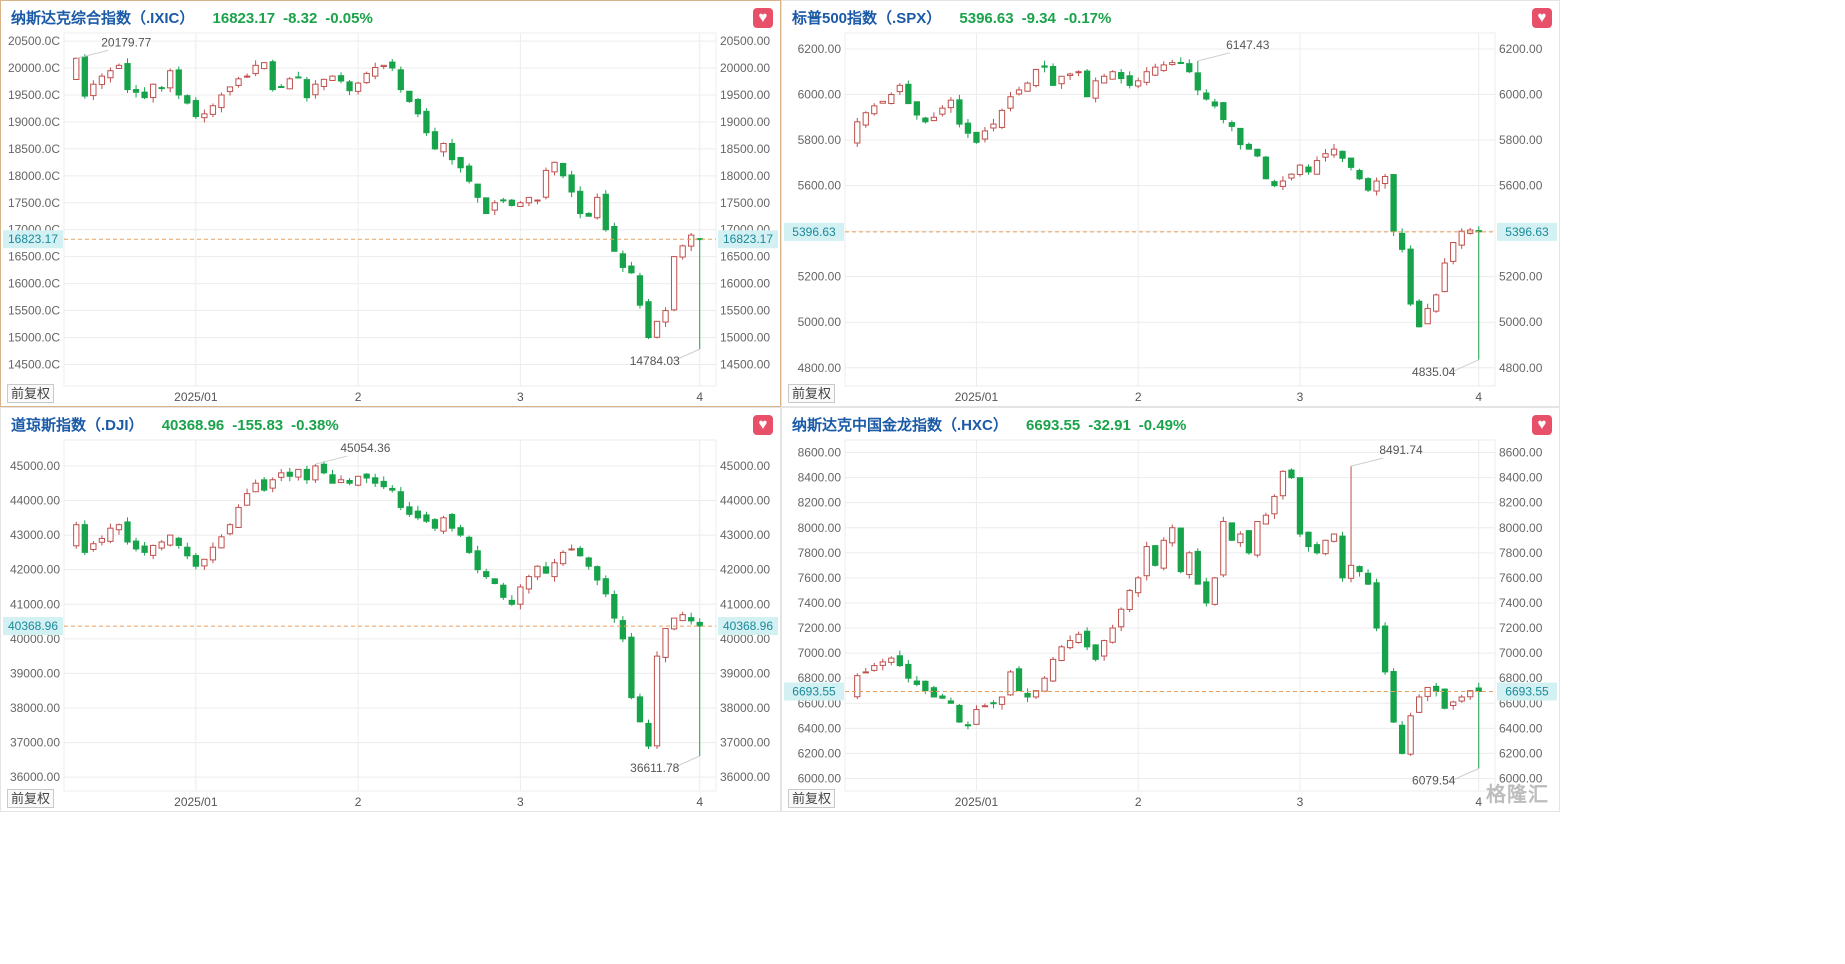 The width and height of the screenshot is (1845, 964). Describe the element at coordinates (34, 311) in the screenshot. I see `y-tick-label-left: 15500.0C` at that location.